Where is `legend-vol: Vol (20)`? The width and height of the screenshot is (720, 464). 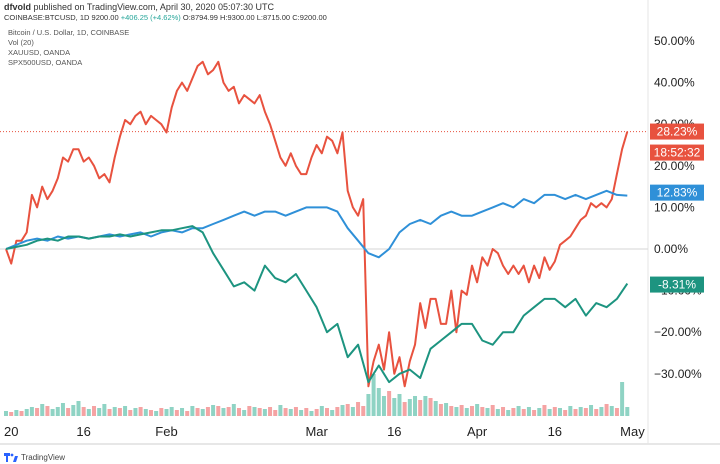 legend-vol: Vol (20) is located at coordinates (21, 42).